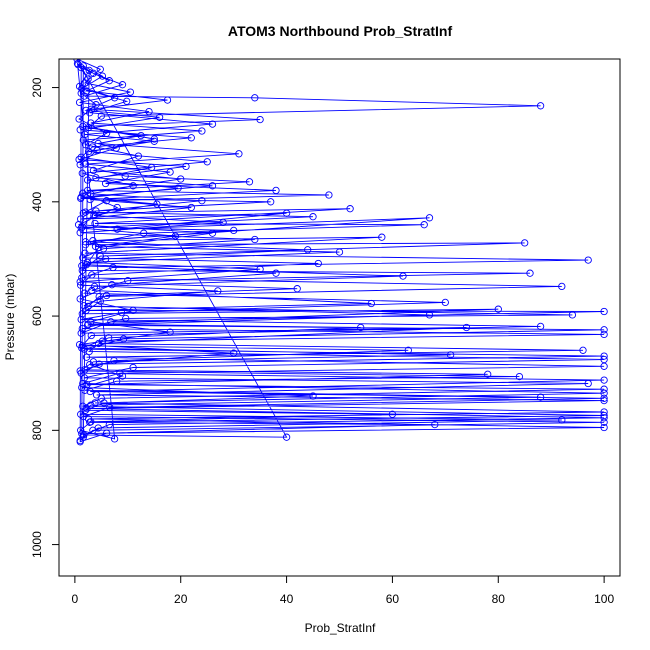  What do you see at coordinates (340, 628) in the screenshot?
I see `x-axis-label: Prob_StratInf` at bounding box center [340, 628].